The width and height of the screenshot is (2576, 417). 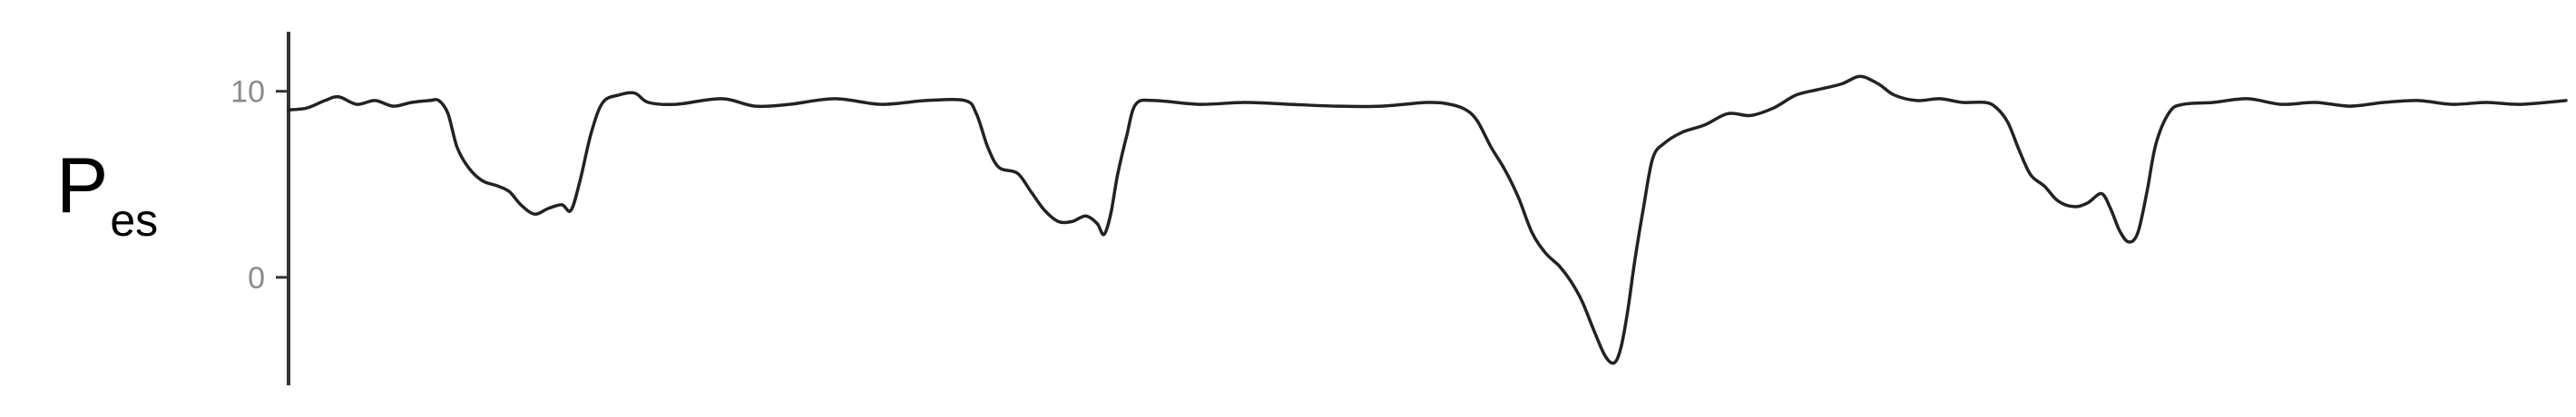 What do you see at coordinates (259, 185) in the screenshot?
I see `y-axis-ticks: 10 0` at bounding box center [259, 185].